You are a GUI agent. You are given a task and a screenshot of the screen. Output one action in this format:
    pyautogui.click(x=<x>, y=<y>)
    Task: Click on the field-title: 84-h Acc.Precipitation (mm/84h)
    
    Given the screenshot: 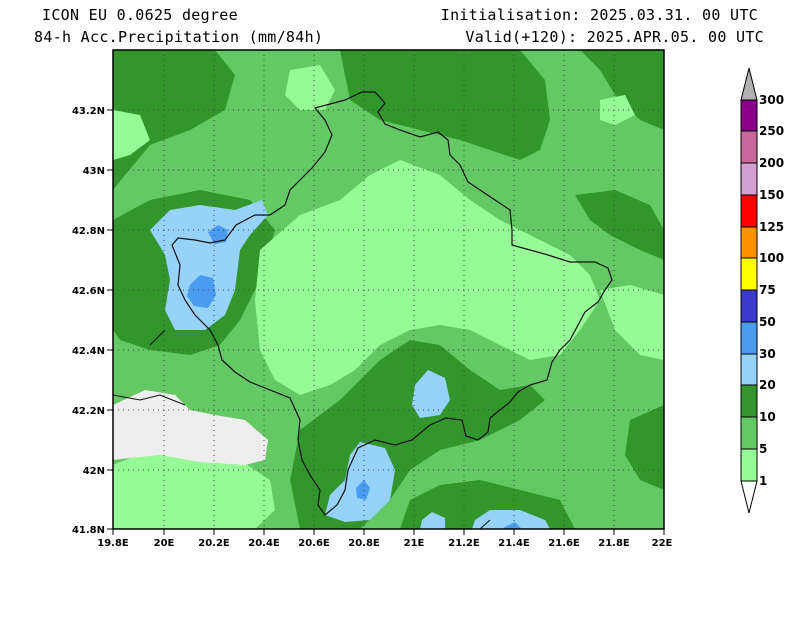 What is the action you would take?
    pyautogui.click(x=179, y=37)
    